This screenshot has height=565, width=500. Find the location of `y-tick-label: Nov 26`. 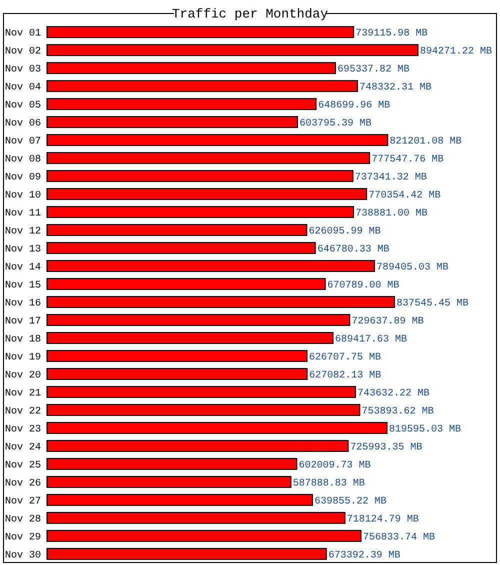

y-tick-label: Nov 26 is located at coordinates (23, 484).